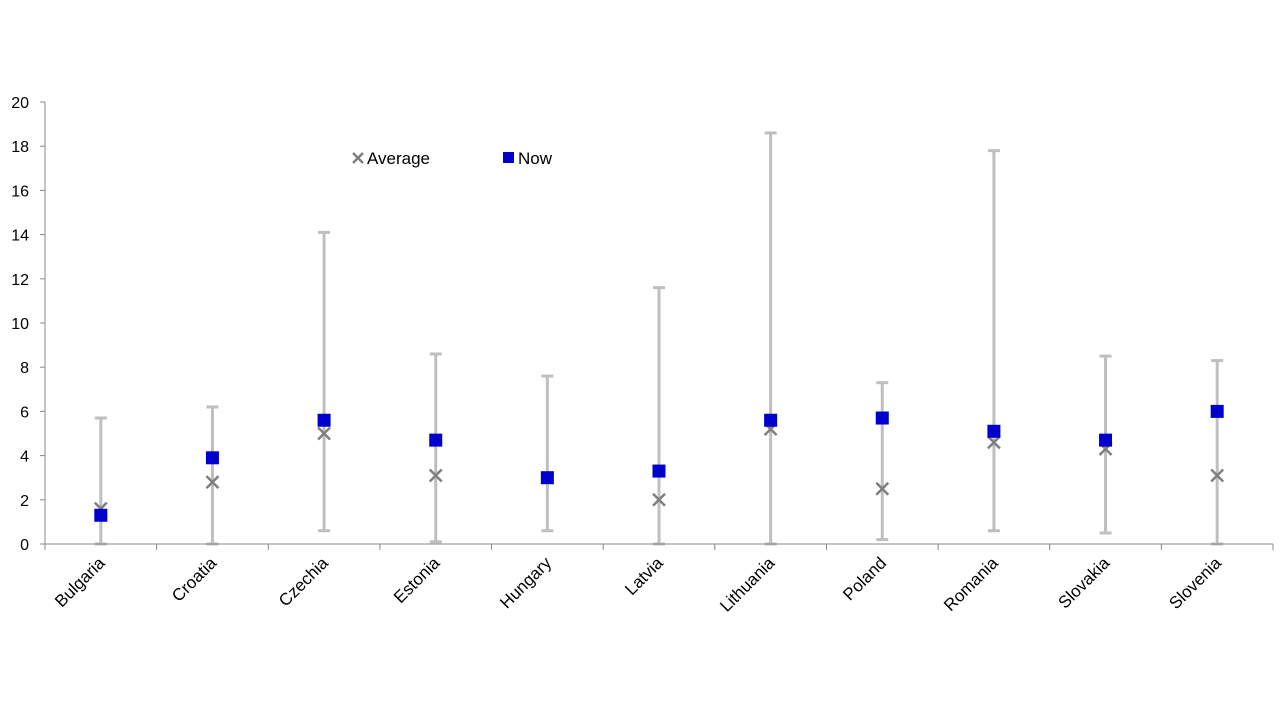 The width and height of the screenshot is (1280, 720). I want to click on y-tick-label: 18, so click(20, 147).